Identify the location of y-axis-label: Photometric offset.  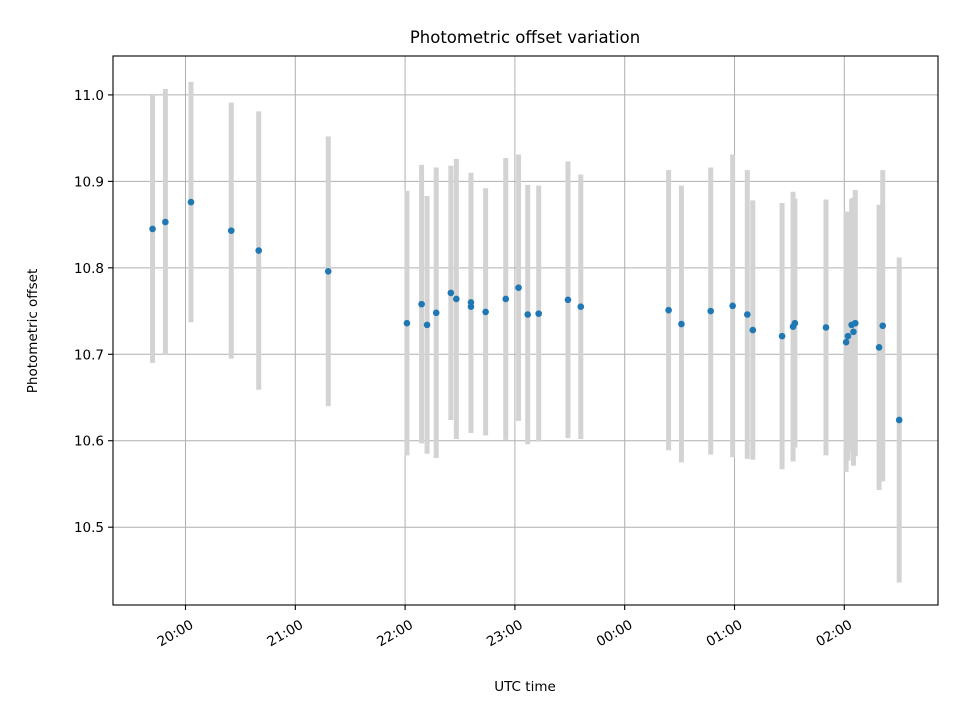
(33, 331).